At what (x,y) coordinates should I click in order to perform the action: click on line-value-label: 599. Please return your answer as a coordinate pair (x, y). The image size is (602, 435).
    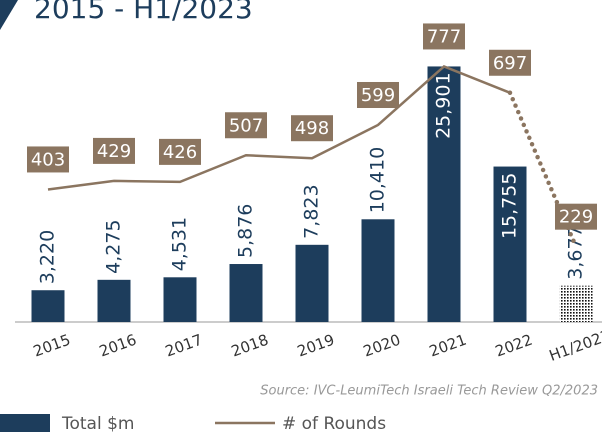
    Looking at the image, I should click on (378, 95).